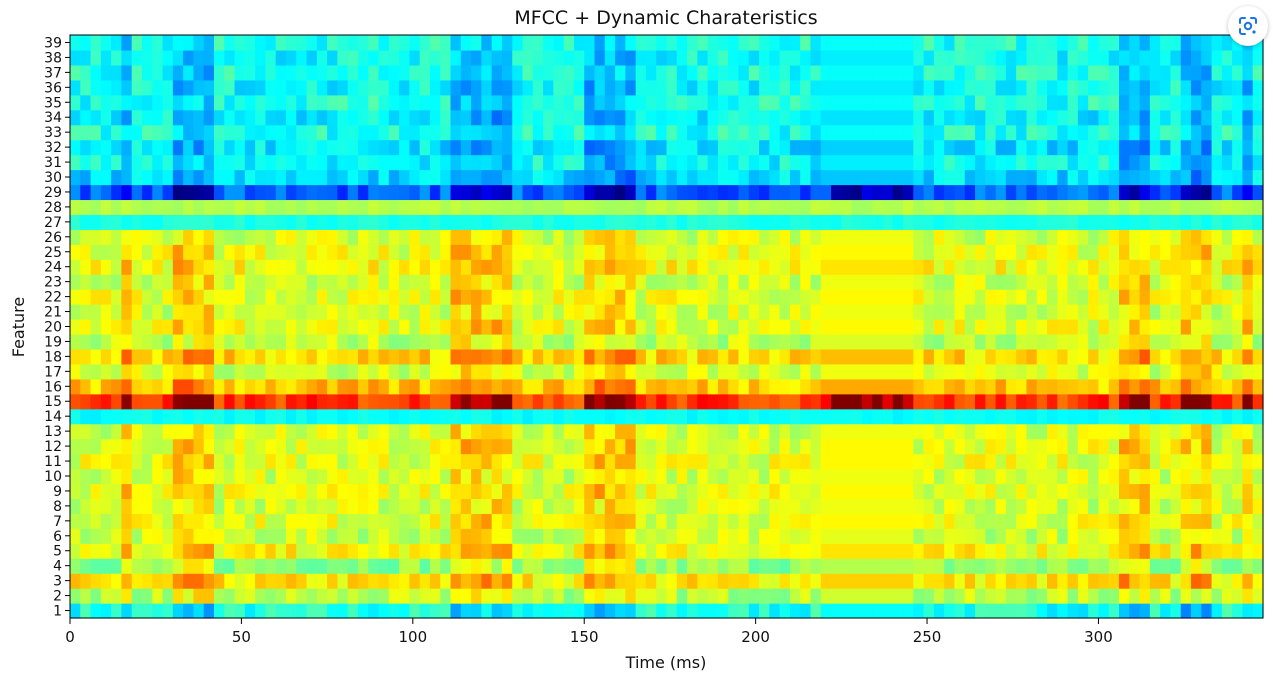 This screenshot has height=674, width=1273. Describe the element at coordinates (1248, 26) in the screenshot. I see `lens-button` at that location.